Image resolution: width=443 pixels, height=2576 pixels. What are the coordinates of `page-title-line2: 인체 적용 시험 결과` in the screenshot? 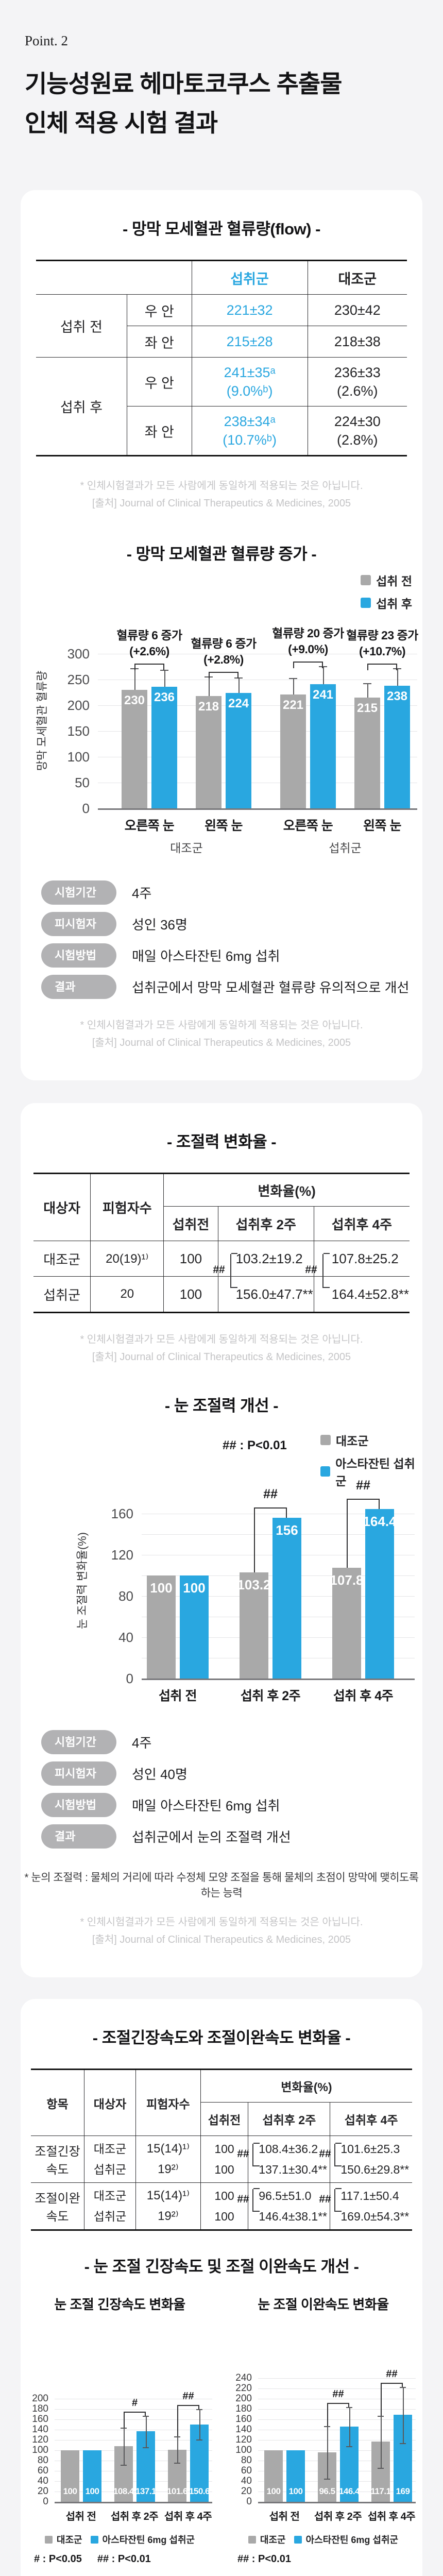 It's located at (121, 123).